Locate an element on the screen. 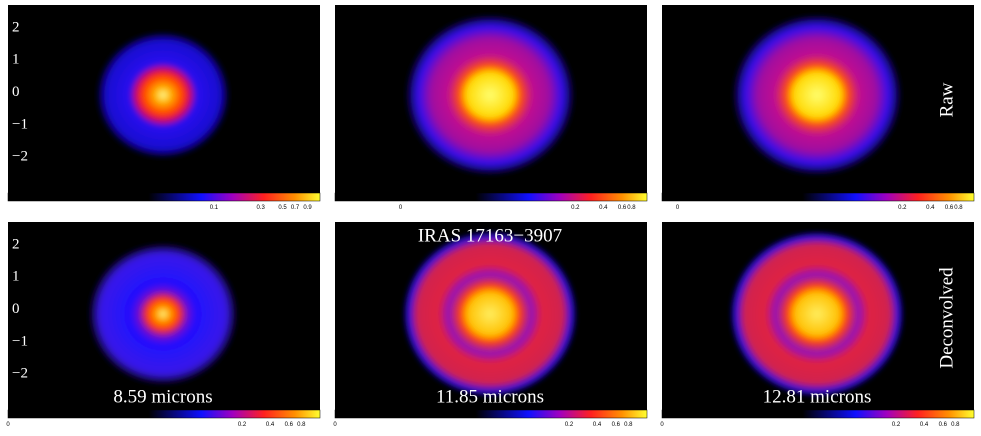  wavelength-caption: 11.85 microns is located at coordinates (490, 396).